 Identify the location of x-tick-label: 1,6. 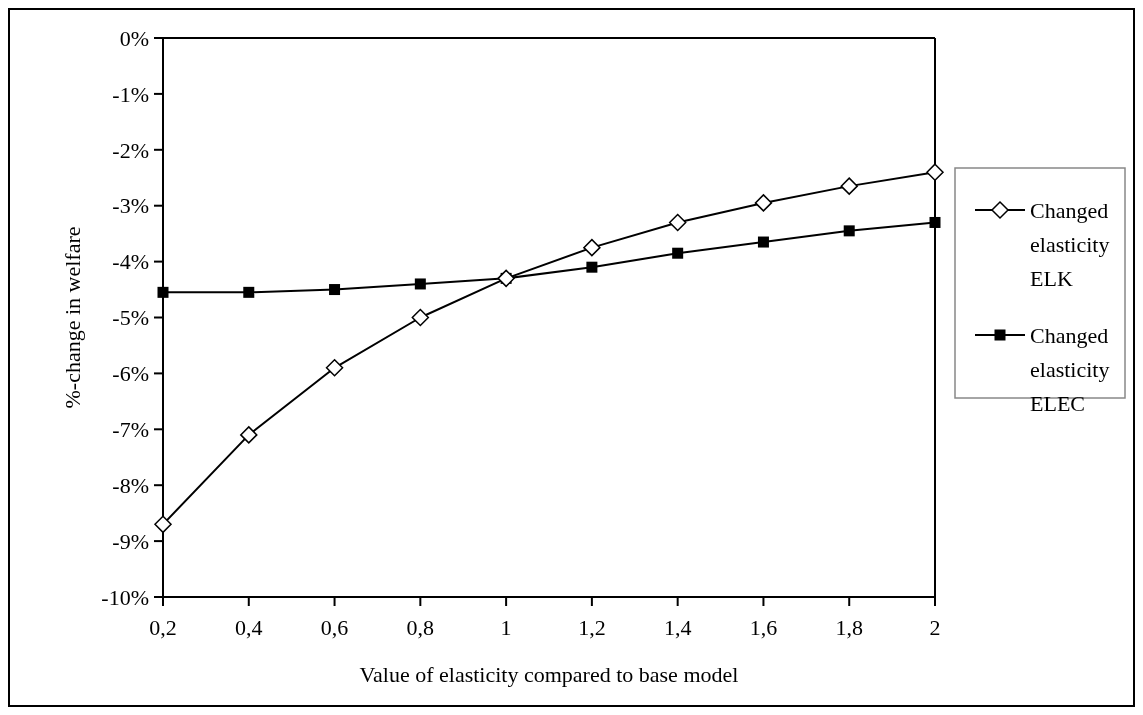
(763, 627).